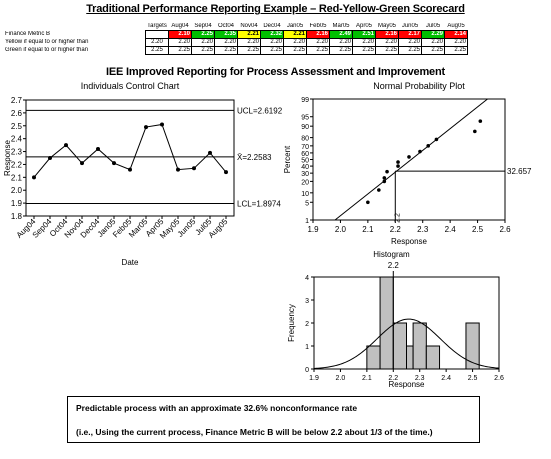  What do you see at coordinates (307, 301) in the screenshot?
I see `y-tick-label: 3` at bounding box center [307, 301].